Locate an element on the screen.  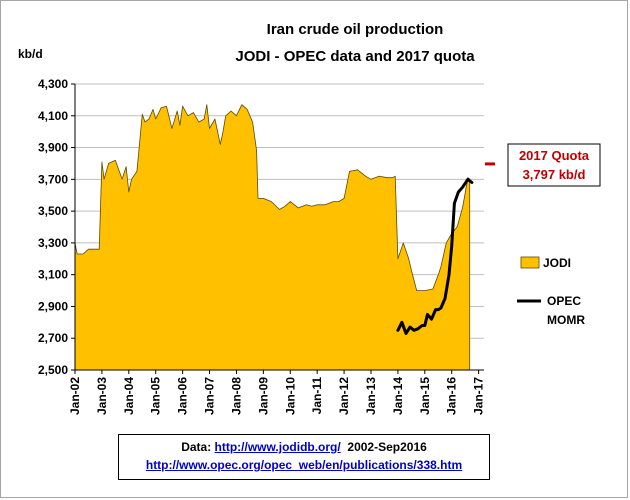
legend-jodi-swatch is located at coordinates (530, 262).